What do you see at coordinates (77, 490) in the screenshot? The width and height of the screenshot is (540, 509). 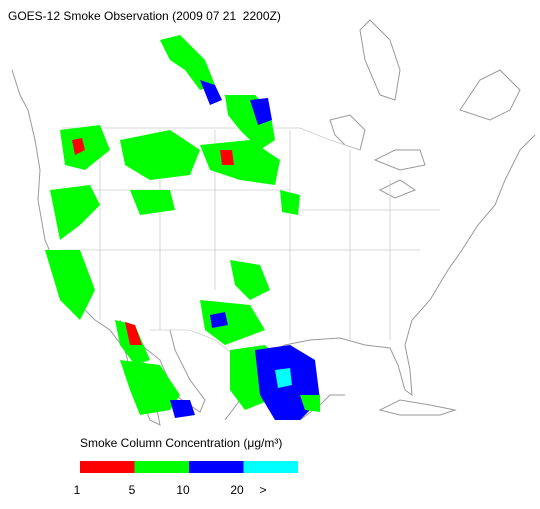 I see `legend-tick-label: 1` at bounding box center [77, 490].